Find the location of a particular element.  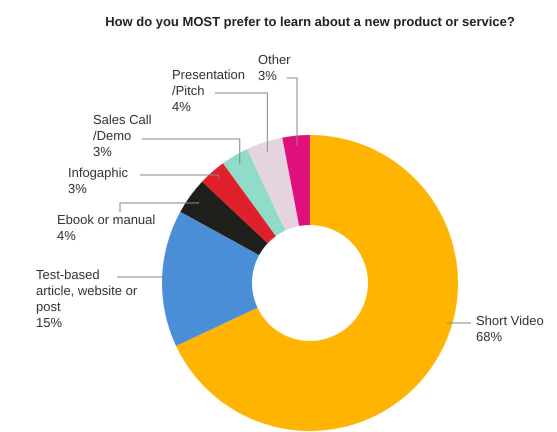

chart-title: How do you MOST prefer to learn about a new product or service? is located at coordinates (310, 21).